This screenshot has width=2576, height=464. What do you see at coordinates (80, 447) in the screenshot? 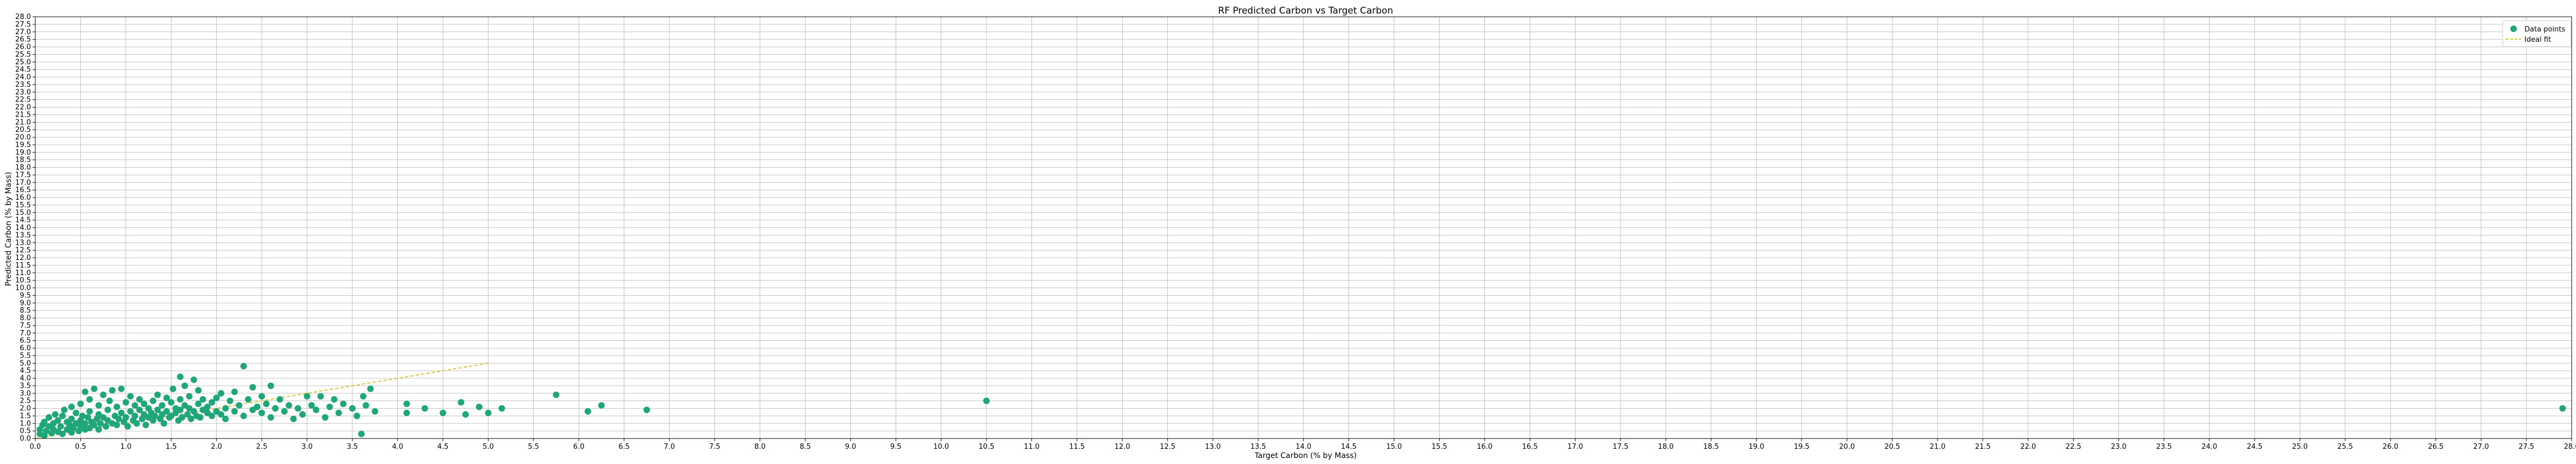
I see `x-tick-label: 0.5` at bounding box center [80, 447].